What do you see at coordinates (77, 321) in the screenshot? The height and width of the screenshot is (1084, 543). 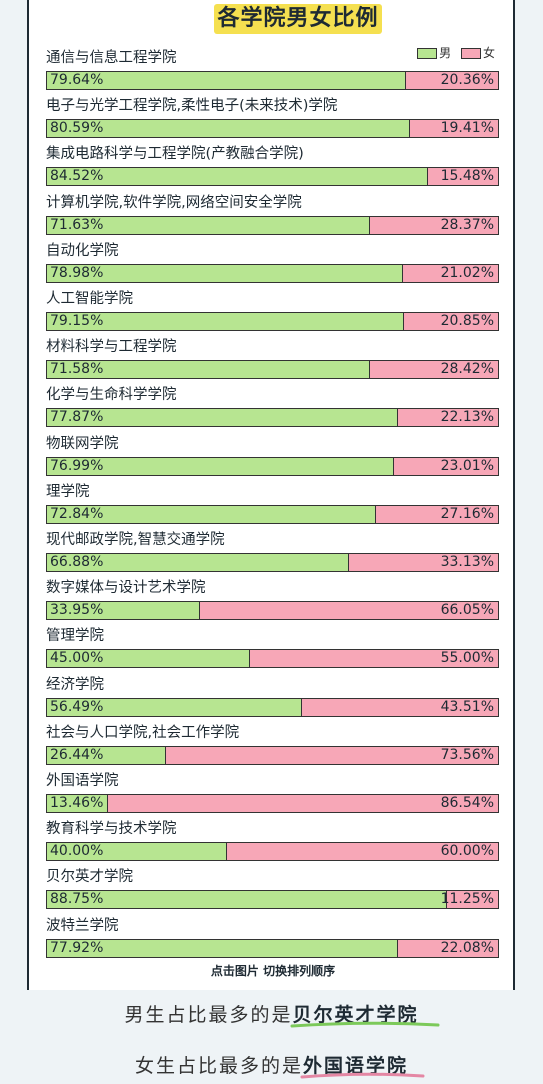 I see `value-label-male: 79.15%` at bounding box center [77, 321].